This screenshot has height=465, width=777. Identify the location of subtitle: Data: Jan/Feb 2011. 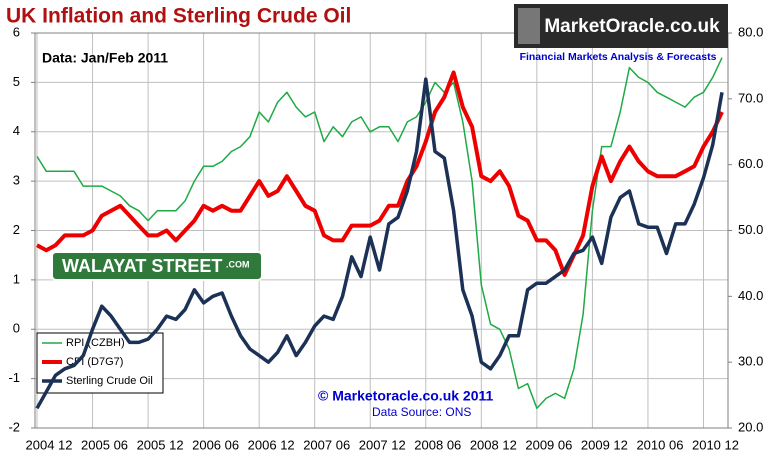
(105, 58).